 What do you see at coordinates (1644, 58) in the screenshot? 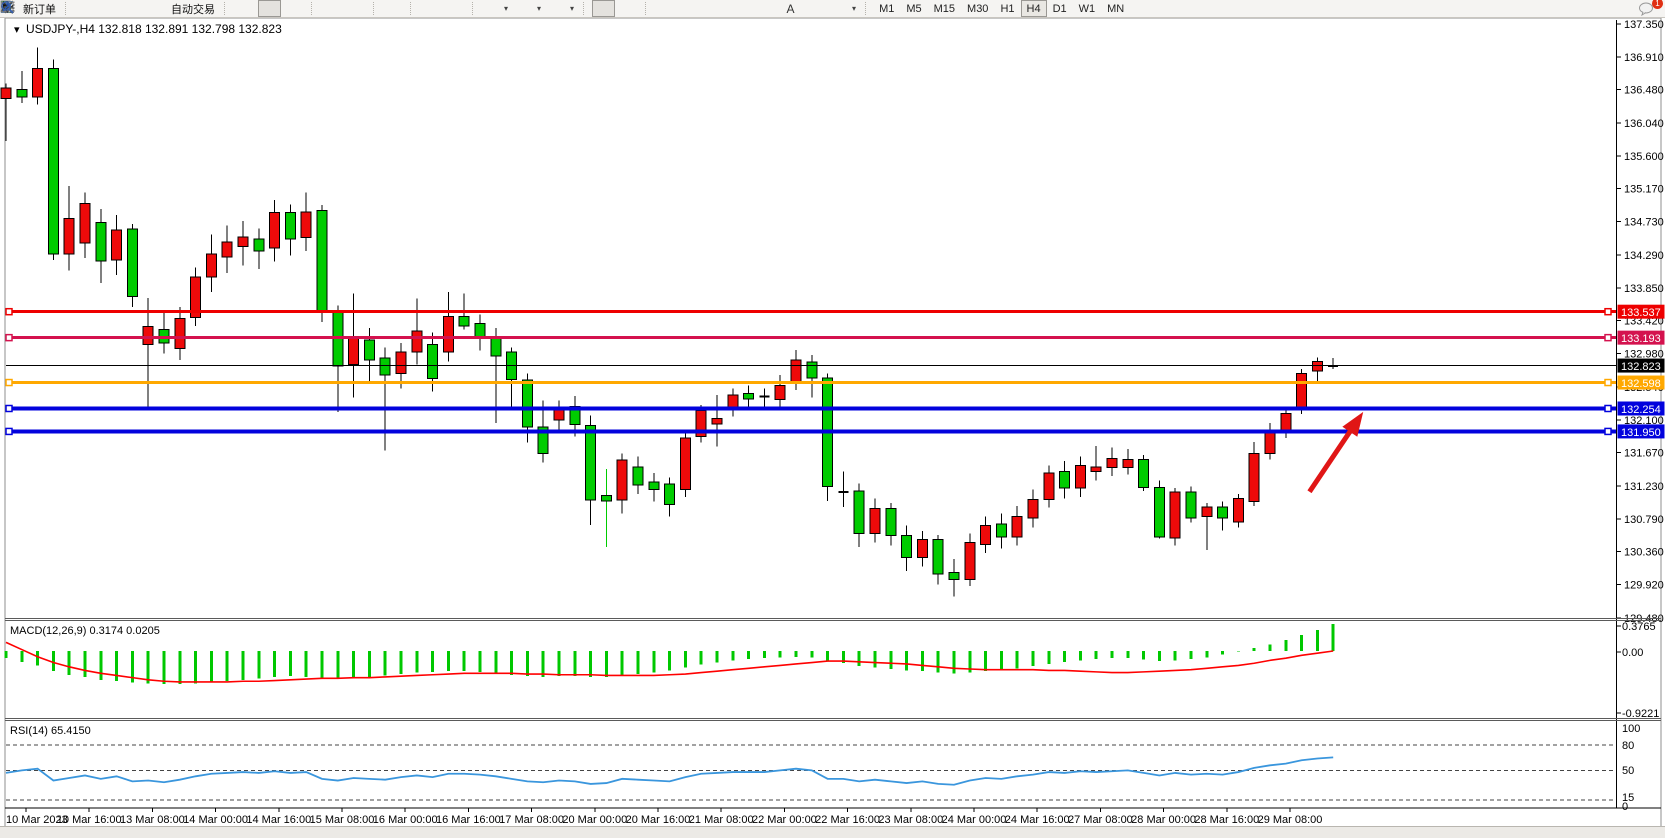
I see `price-tick: 136.910` at bounding box center [1644, 58].